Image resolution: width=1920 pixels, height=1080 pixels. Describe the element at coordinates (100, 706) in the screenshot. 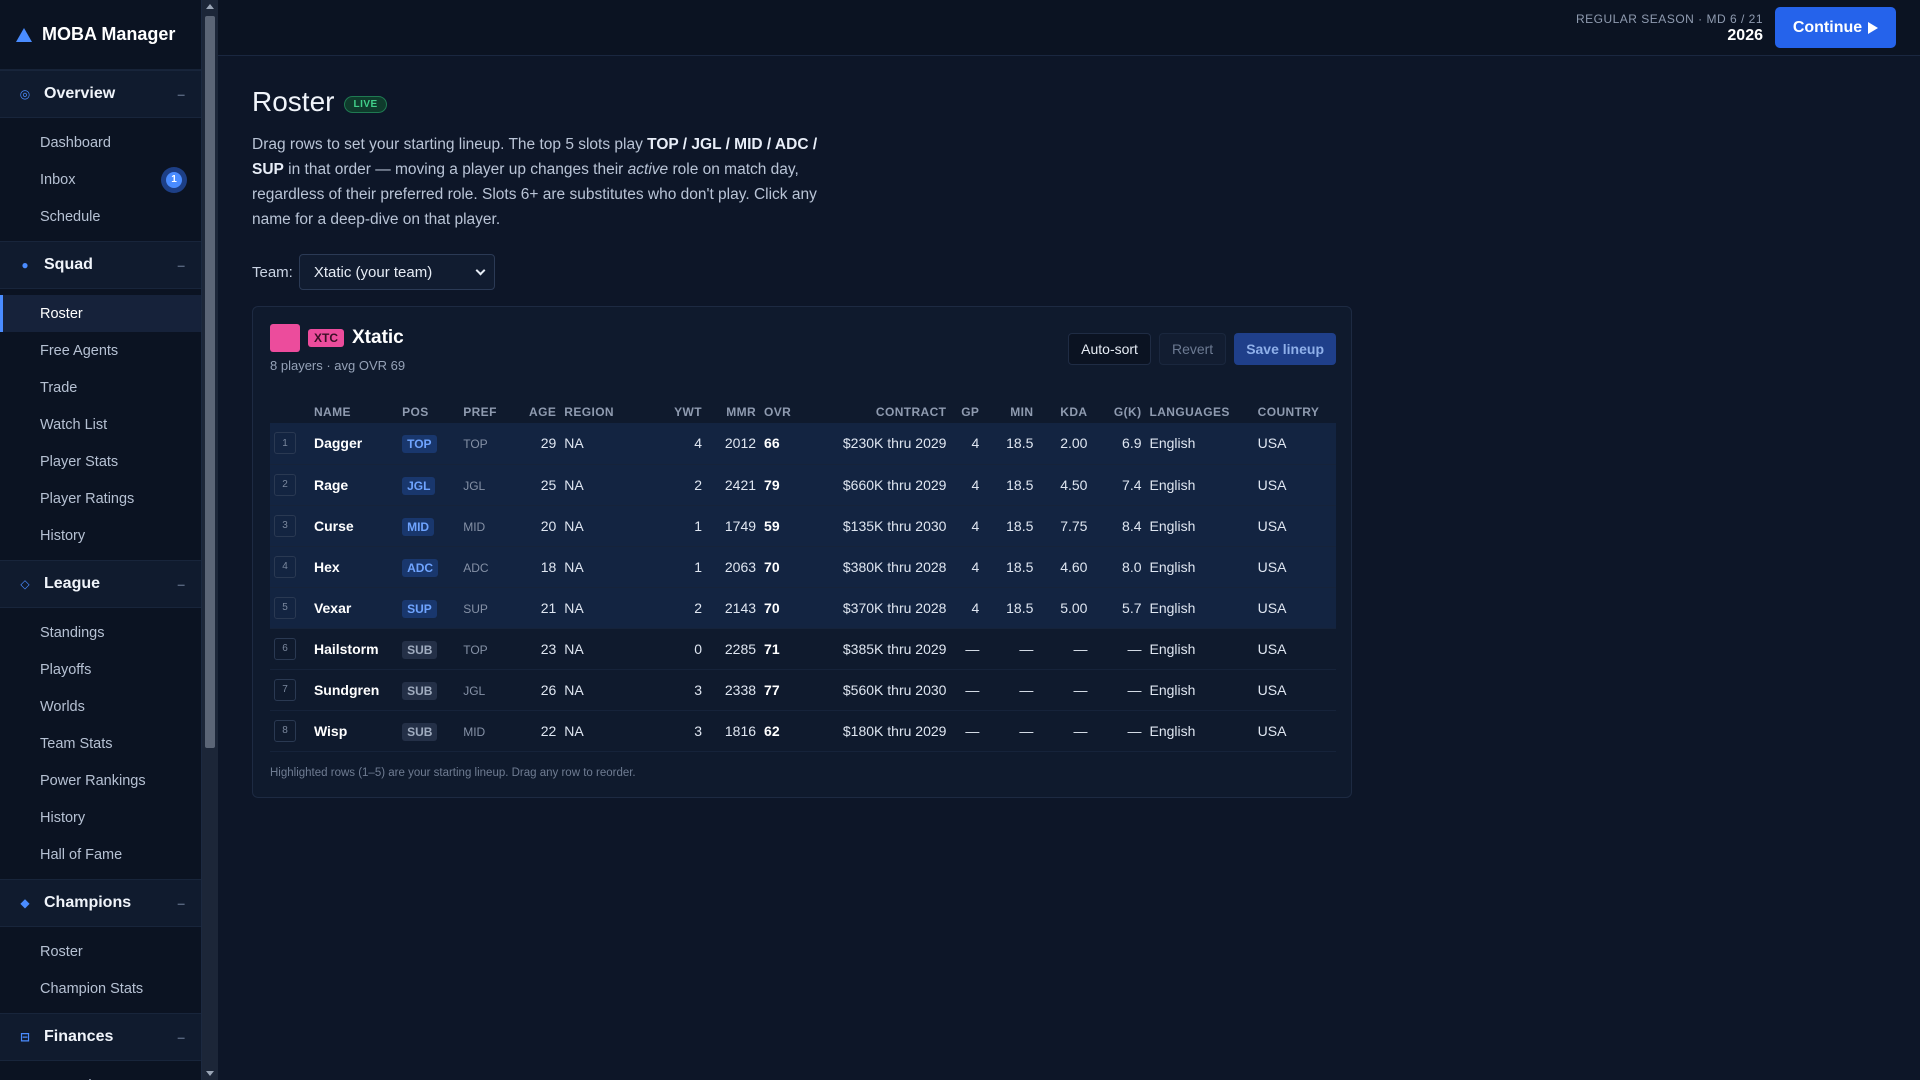

I see `sidebar-item-worlds: Worlds` at that location.